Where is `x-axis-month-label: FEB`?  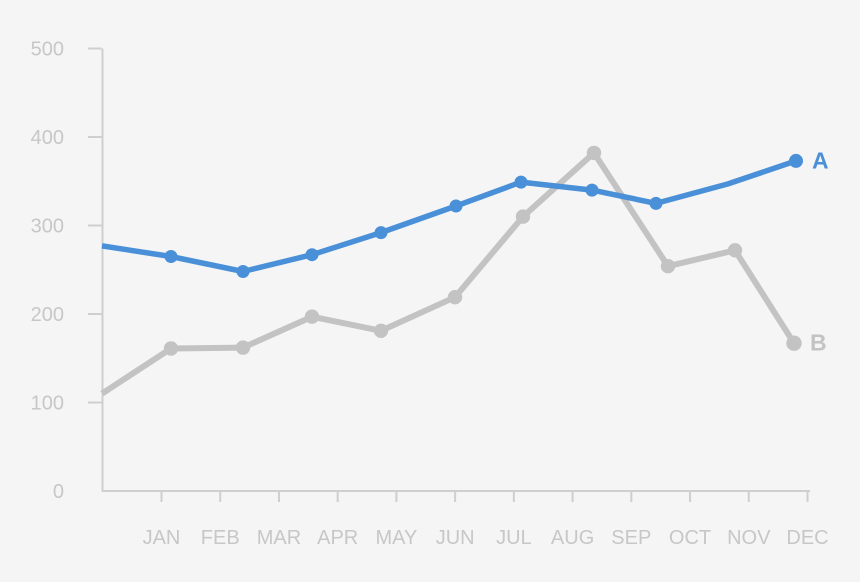 x-axis-month-label: FEB is located at coordinates (220, 538).